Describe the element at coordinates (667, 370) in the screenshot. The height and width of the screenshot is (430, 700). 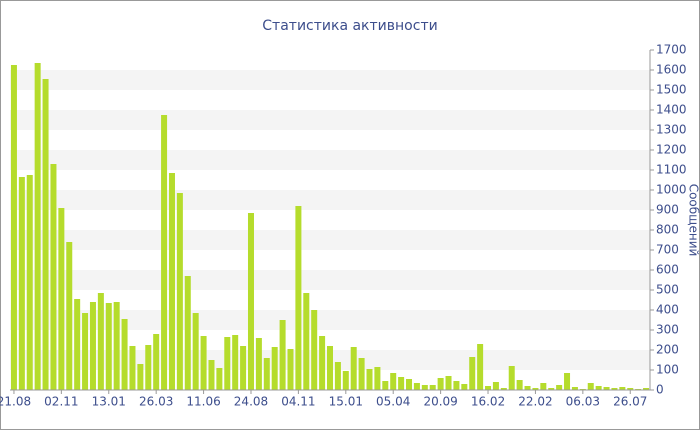
I see `y-tick-label: 100` at that location.